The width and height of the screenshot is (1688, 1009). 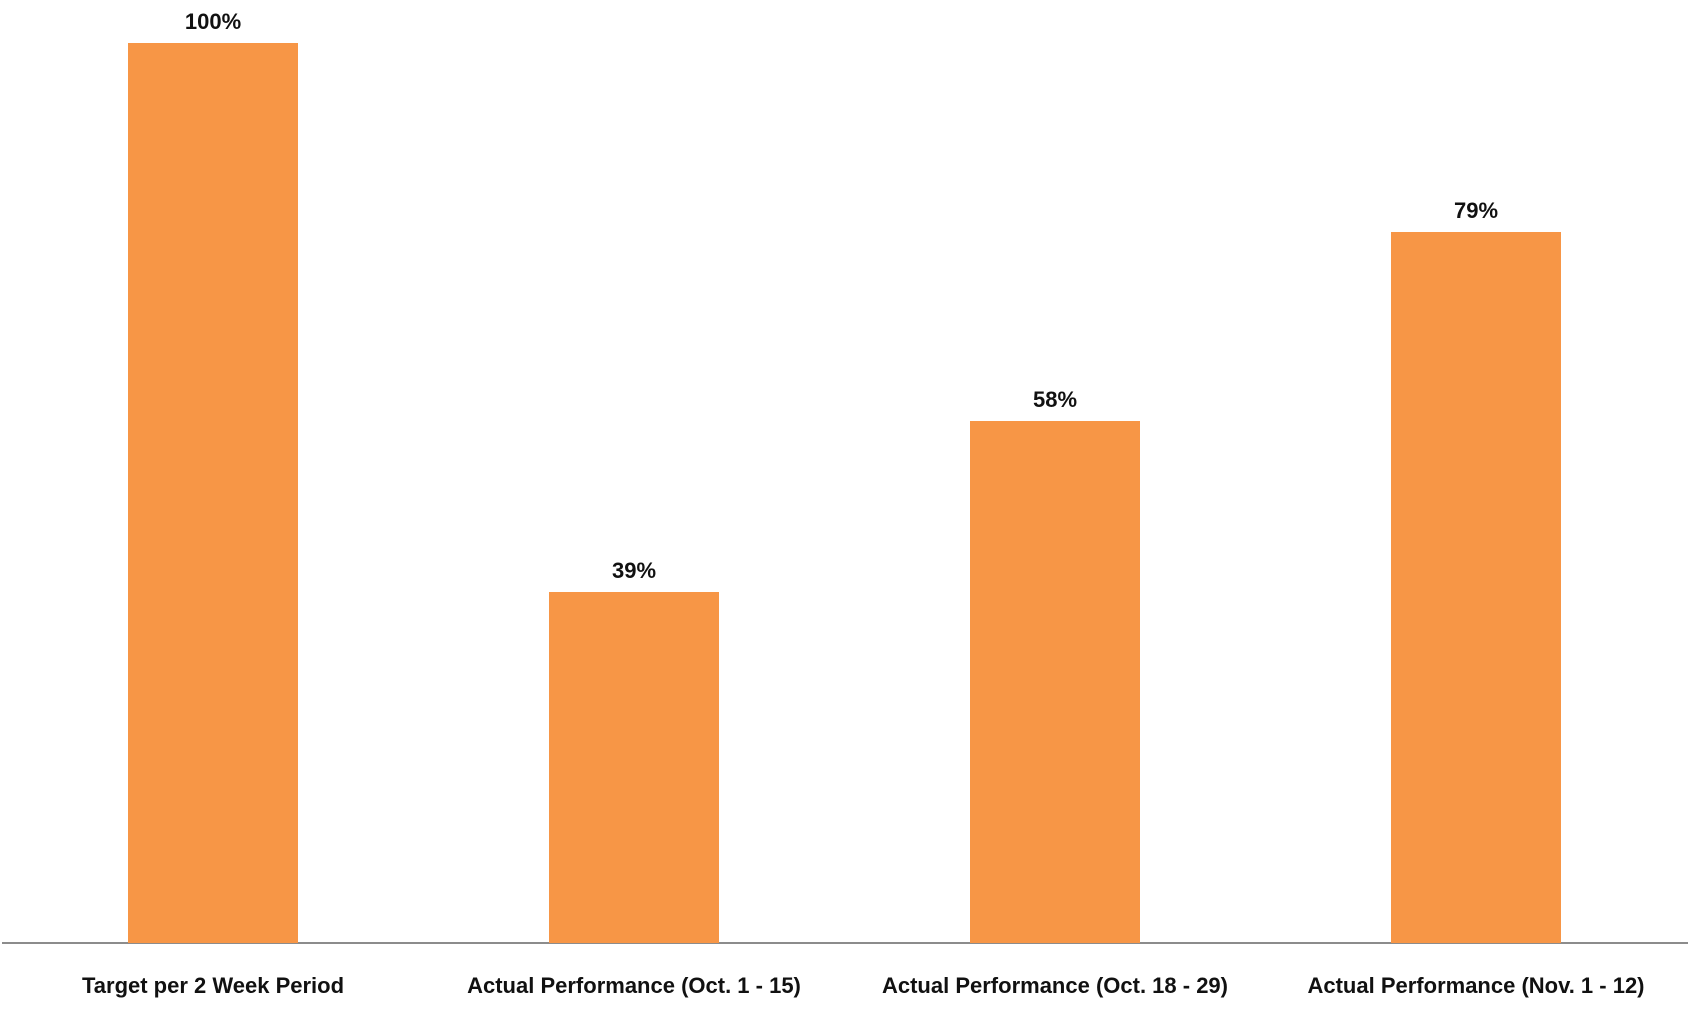 I want to click on data-label-2: 39%, so click(x=634, y=570).